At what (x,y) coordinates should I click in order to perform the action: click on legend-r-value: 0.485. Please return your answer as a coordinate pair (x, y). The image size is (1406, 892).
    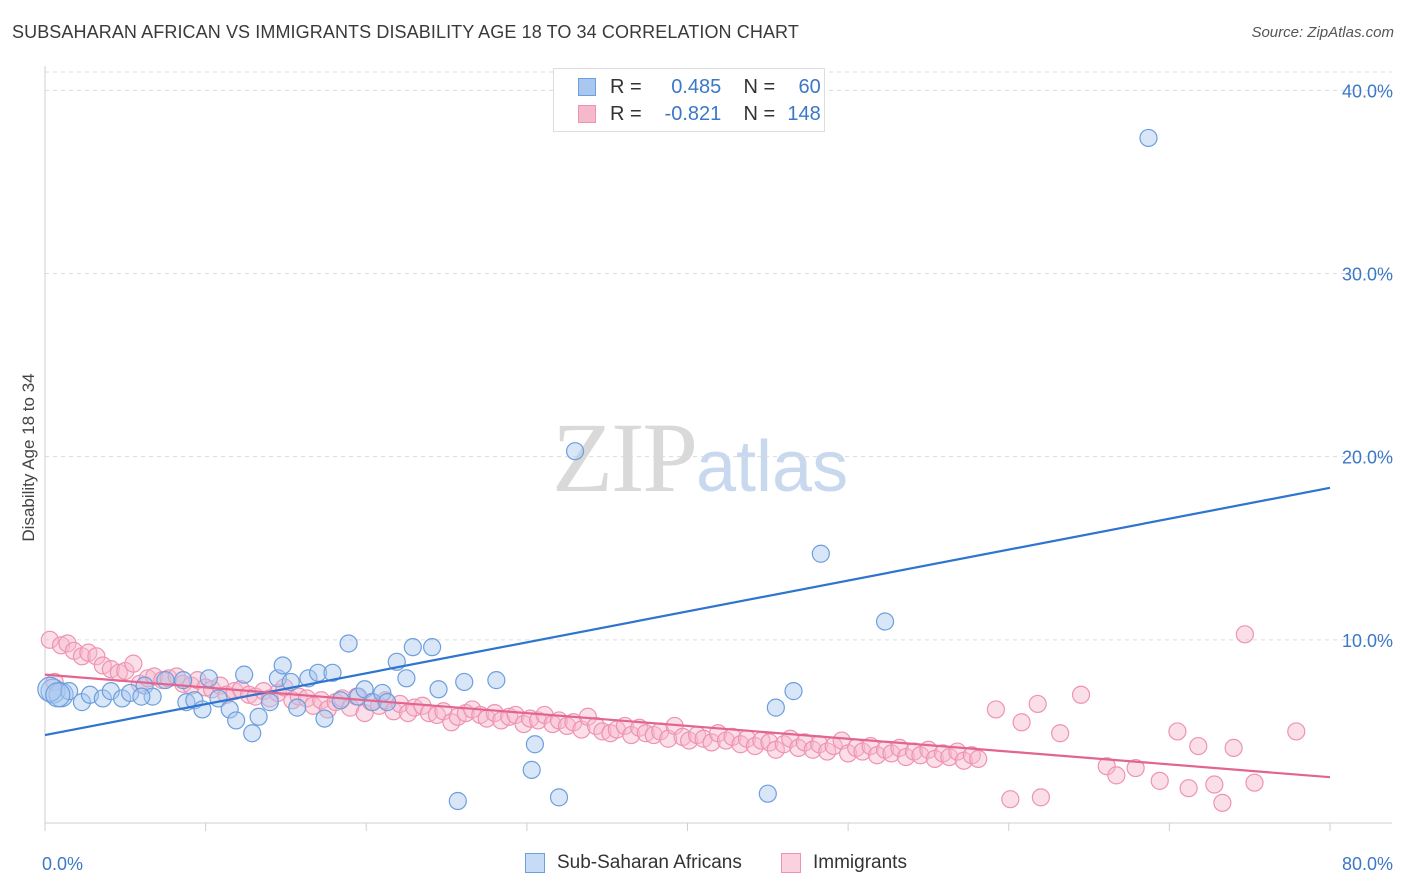
    Looking at the image, I should click on (696, 86).